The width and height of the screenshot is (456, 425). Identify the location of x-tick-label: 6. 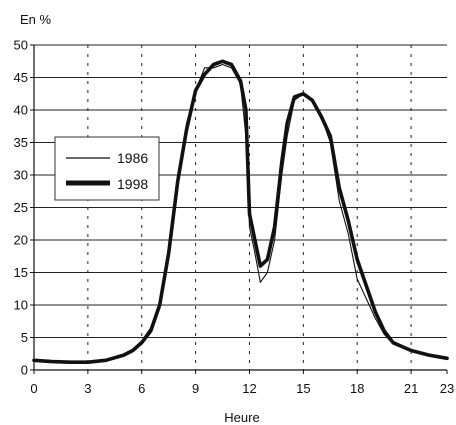
(141, 388).